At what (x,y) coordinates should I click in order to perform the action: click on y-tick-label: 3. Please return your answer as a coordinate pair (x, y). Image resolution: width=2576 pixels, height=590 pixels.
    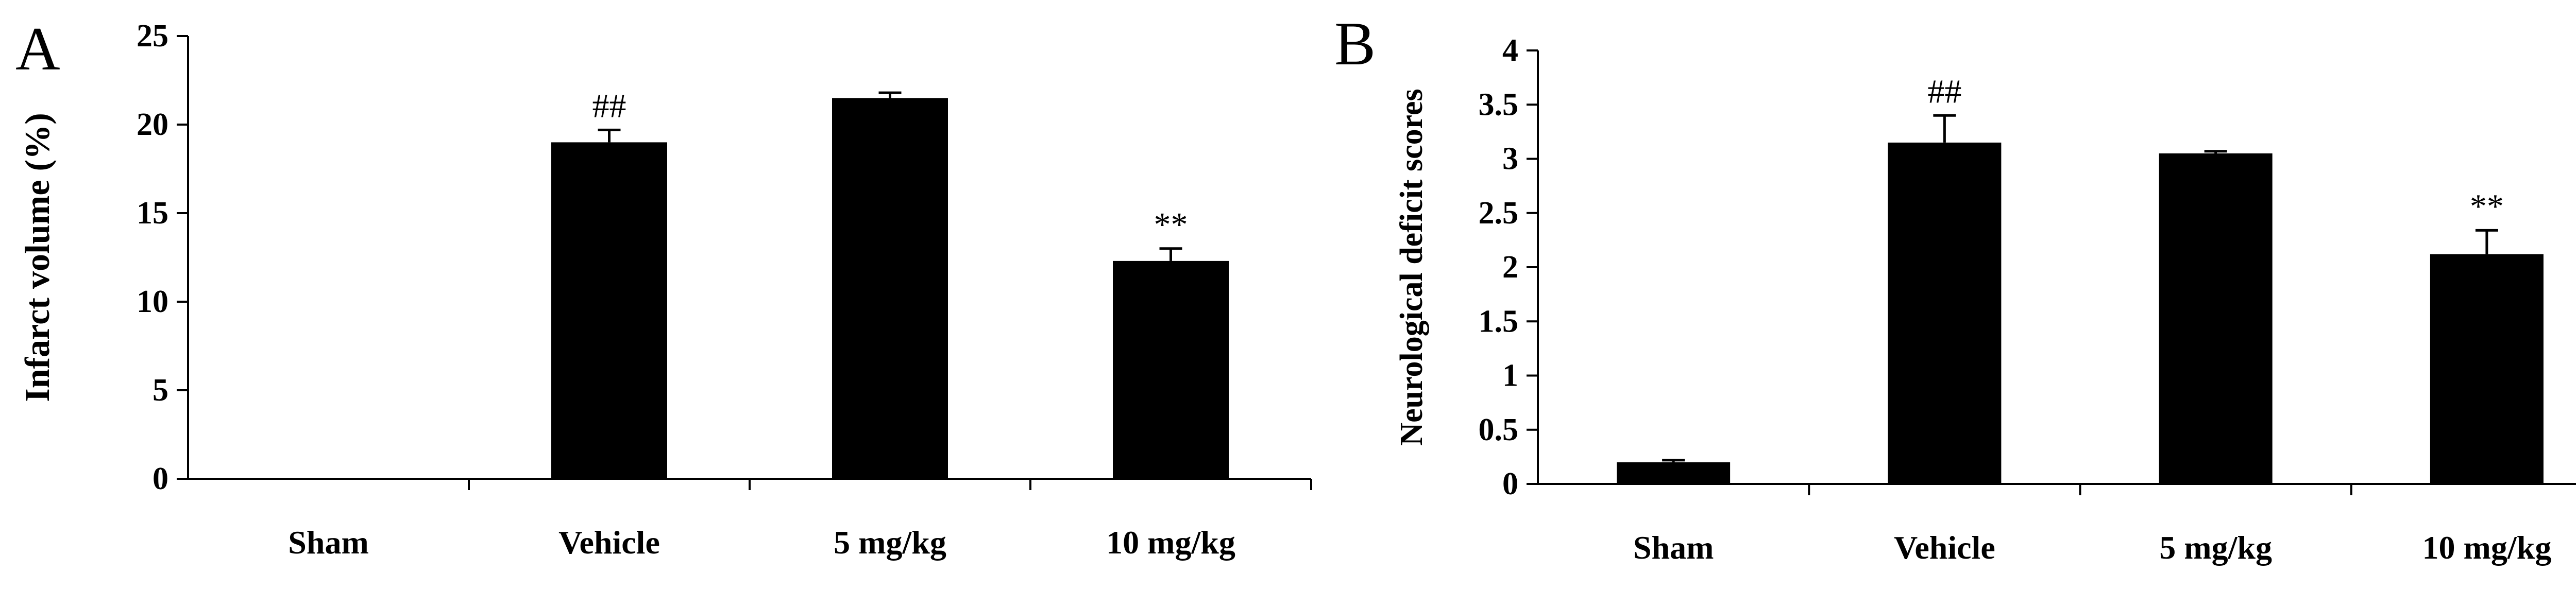
    Looking at the image, I should click on (1510, 159).